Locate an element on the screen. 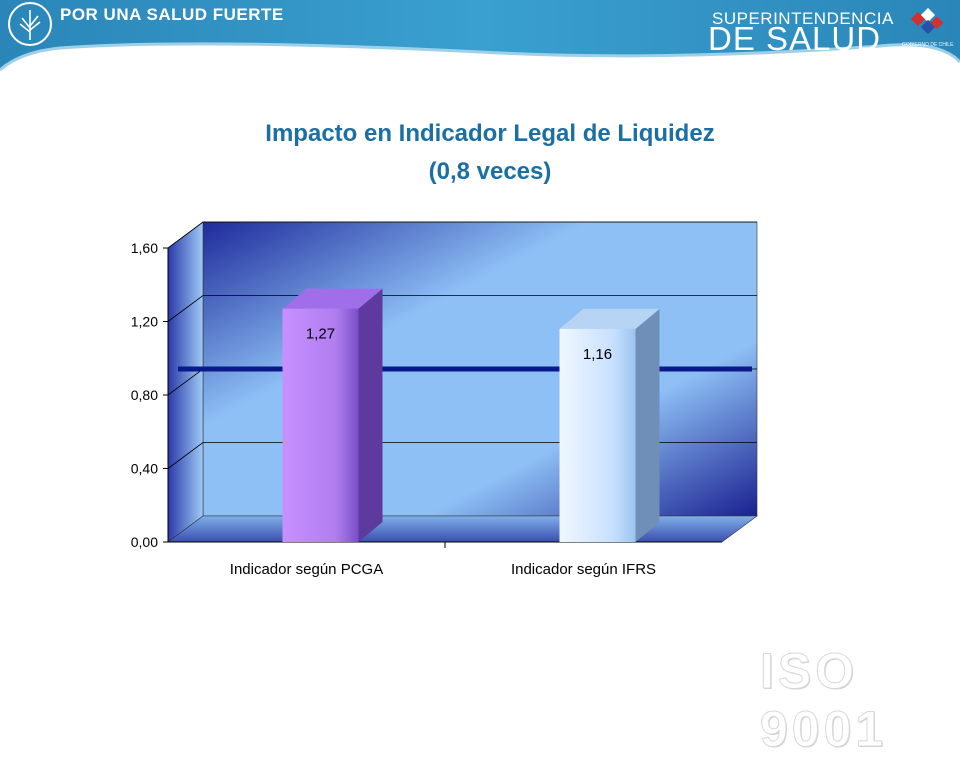 The image size is (960, 758). agency-name-line2: DE SALUD is located at coordinates (795, 38).